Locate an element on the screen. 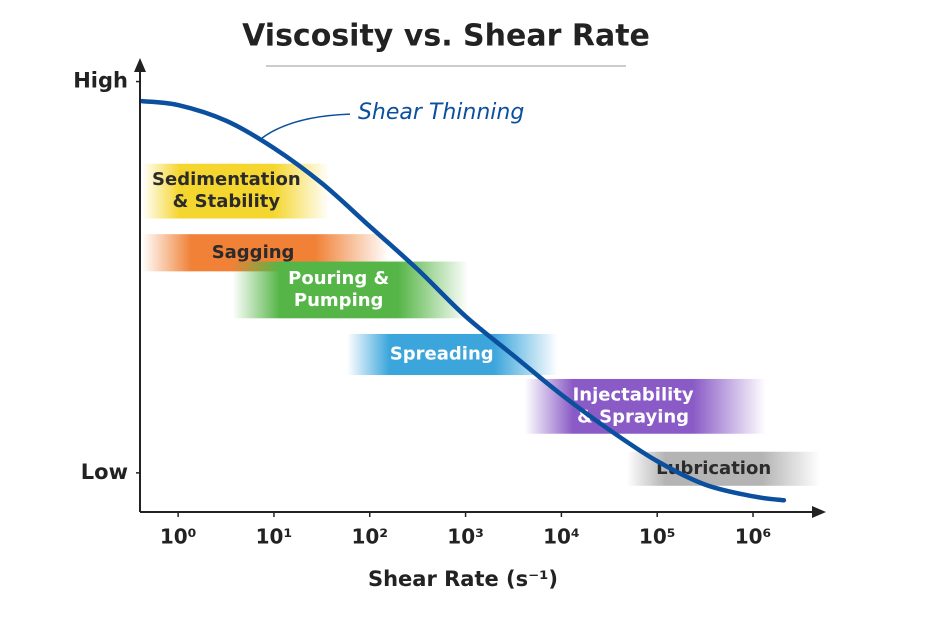 This screenshot has height=628, width=936. y-tick-label: Low is located at coordinates (104, 472).